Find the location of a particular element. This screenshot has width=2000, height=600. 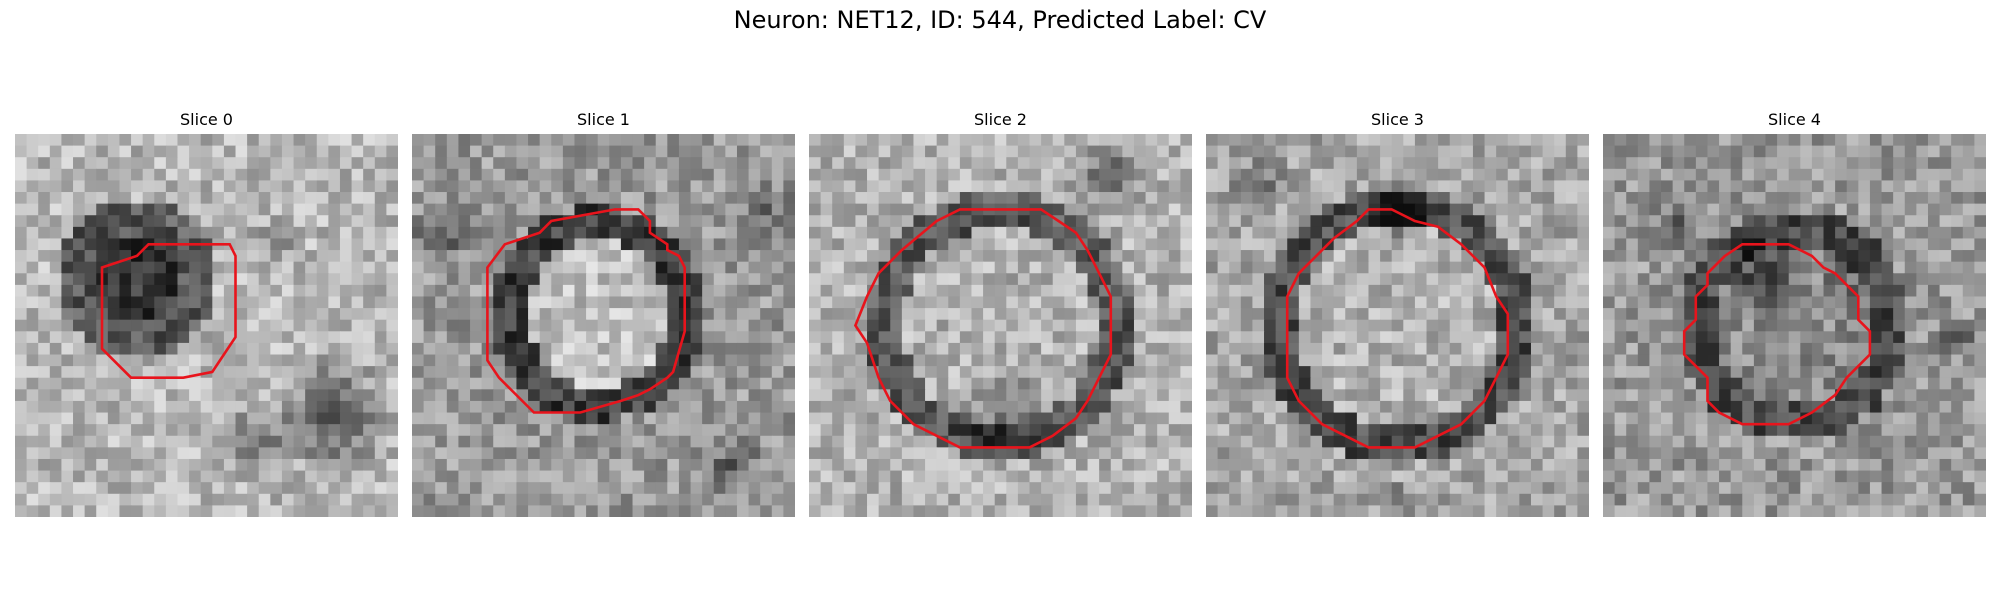

slice-panel-3: Slice 3 is located at coordinates (1397, 312).